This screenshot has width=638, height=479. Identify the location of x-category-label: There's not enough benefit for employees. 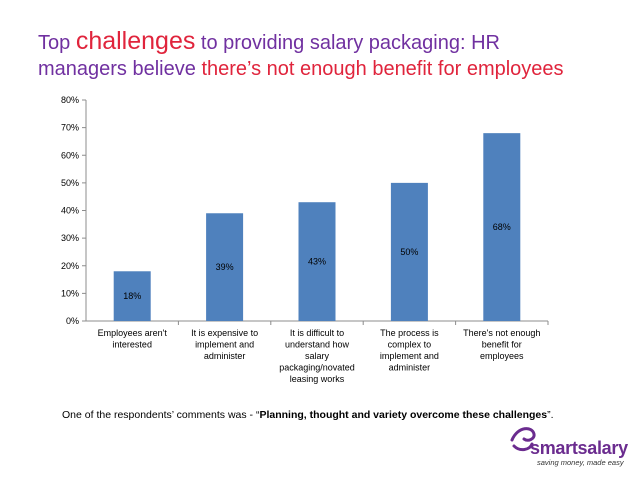
(501, 344).